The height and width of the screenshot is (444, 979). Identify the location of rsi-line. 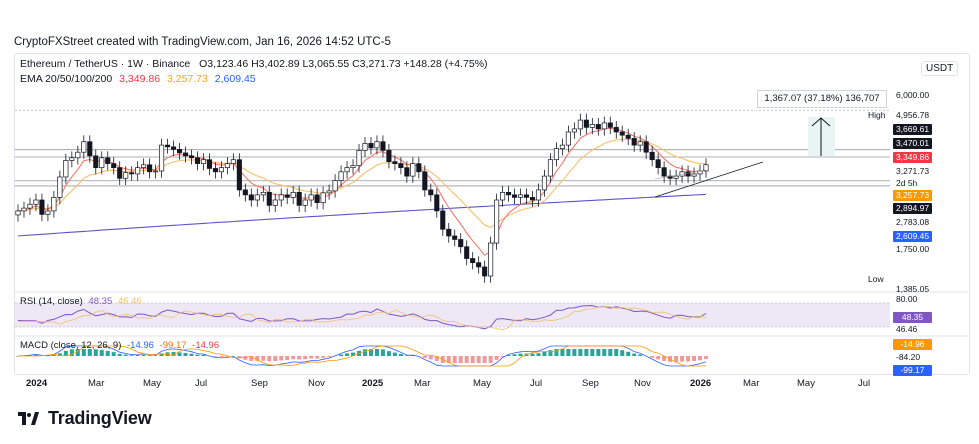
(362, 317).